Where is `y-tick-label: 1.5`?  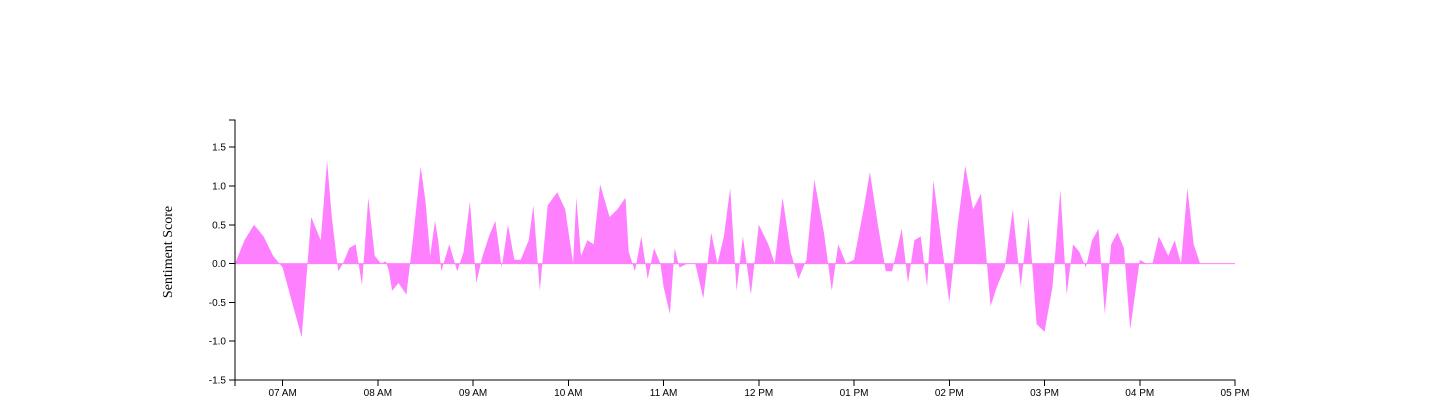 y-tick-label: 1.5 is located at coordinates (219, 148).